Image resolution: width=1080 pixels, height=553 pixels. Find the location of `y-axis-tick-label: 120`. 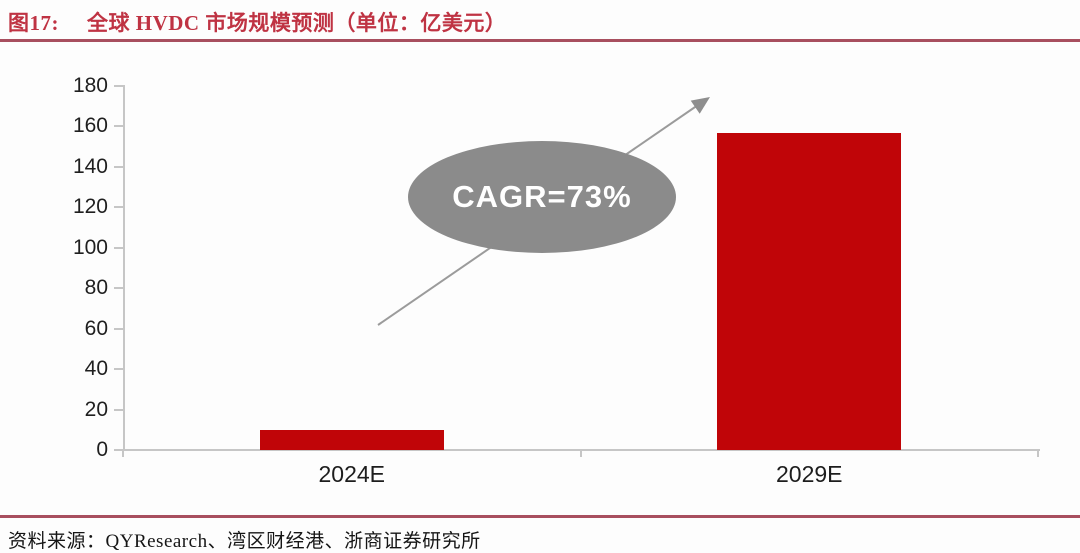

y-axis-tick-label: 120 is located at coordinates (90, 207).